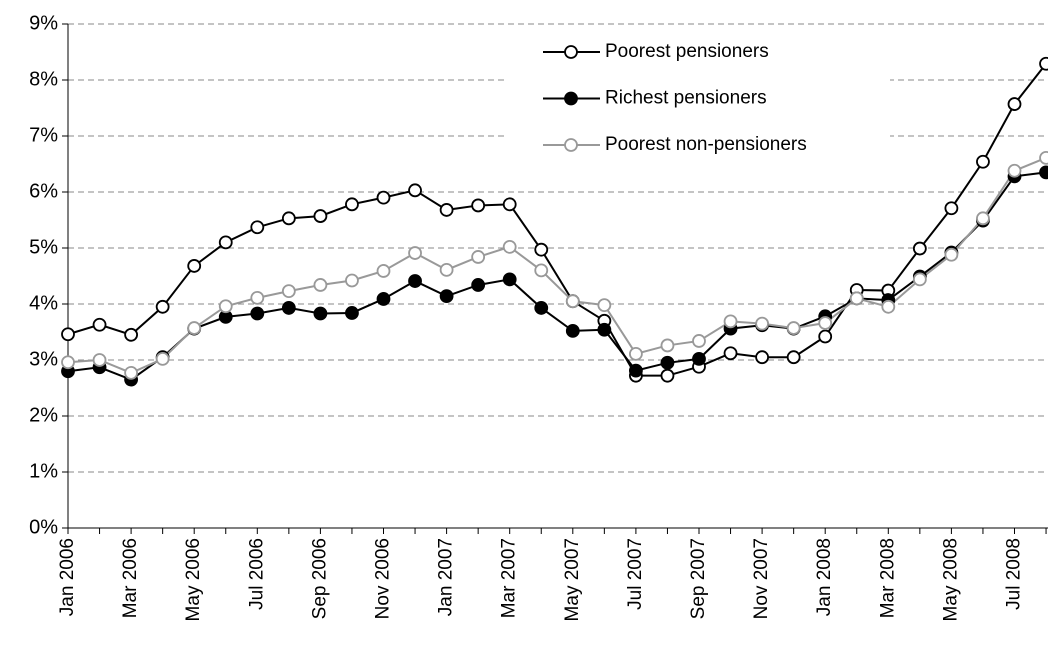 Image resolution: width=1048 pixels, height=655 pixels. What do you see at coordinates (887, 578) in the screenshot?
I see `x-tick-label: Mar 2008` at bounding box center [887, 578].